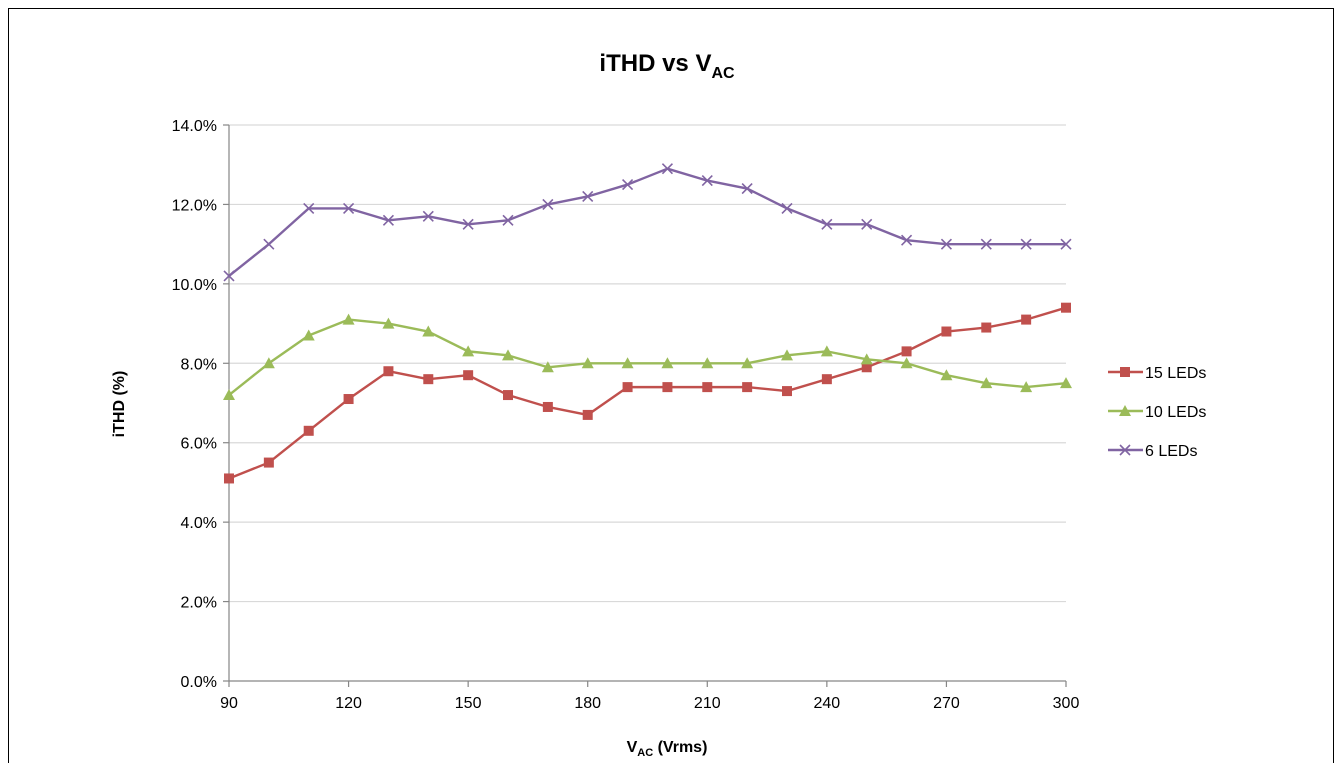 Image resolution: width=1334 pixels, height=763 pixels. What do you see at coordinates (468, 703) in the screenshot?
I see `x-tick-label: 150` at bounding box center [468, 703].